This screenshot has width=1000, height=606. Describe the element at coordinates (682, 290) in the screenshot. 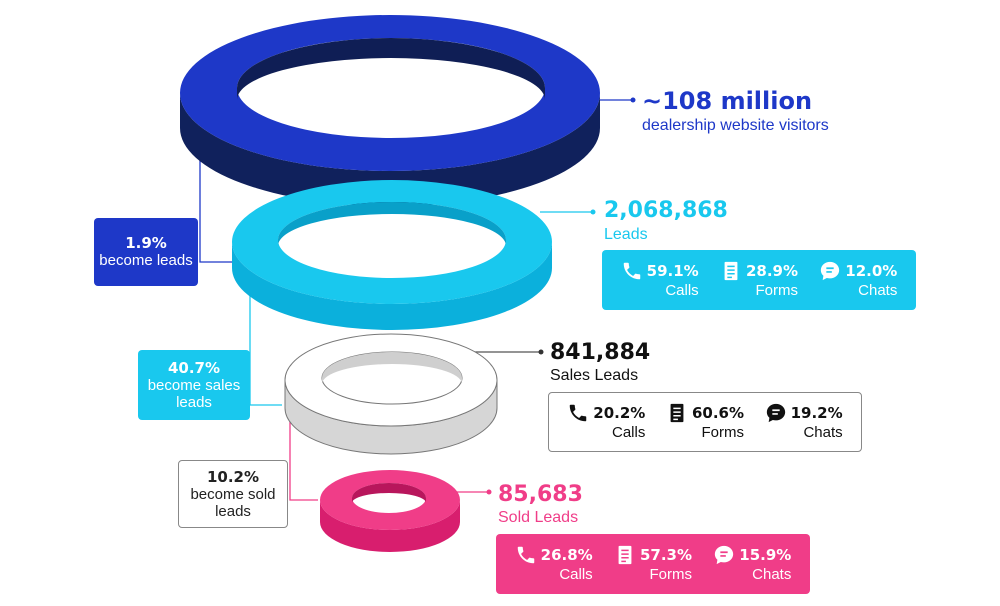

I see `leads-calls-label: Calls` at that location.